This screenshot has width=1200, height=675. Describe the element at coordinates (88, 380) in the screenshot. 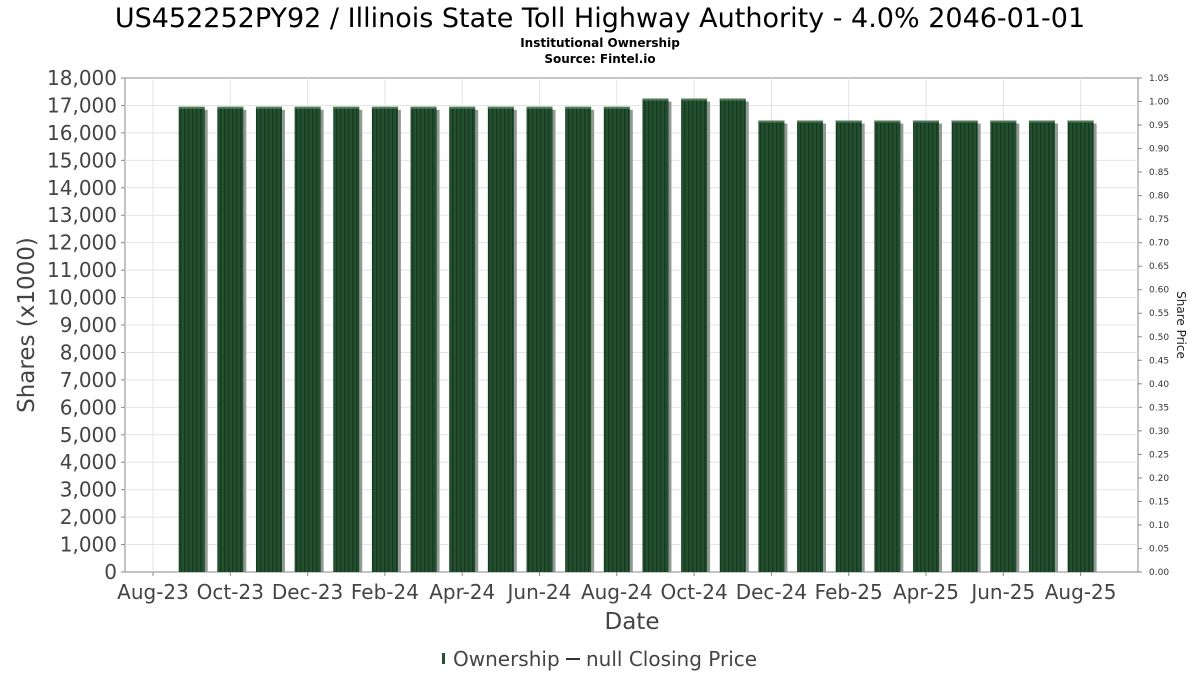

I see `y-tick-label: 7,000` at that location.